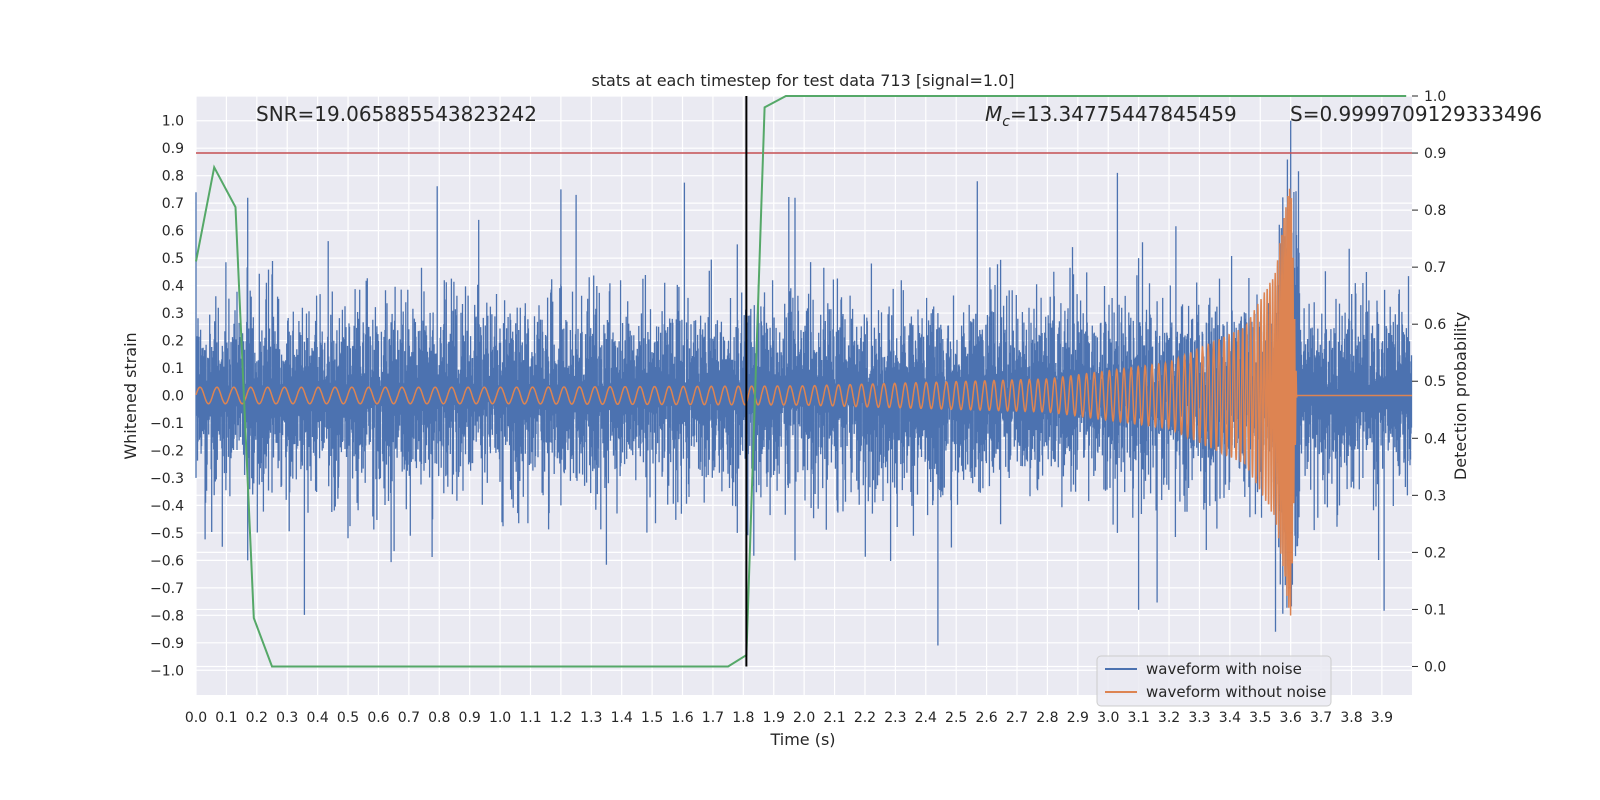  I want to click on x-tick-label: 0.0, so click(196, 718).